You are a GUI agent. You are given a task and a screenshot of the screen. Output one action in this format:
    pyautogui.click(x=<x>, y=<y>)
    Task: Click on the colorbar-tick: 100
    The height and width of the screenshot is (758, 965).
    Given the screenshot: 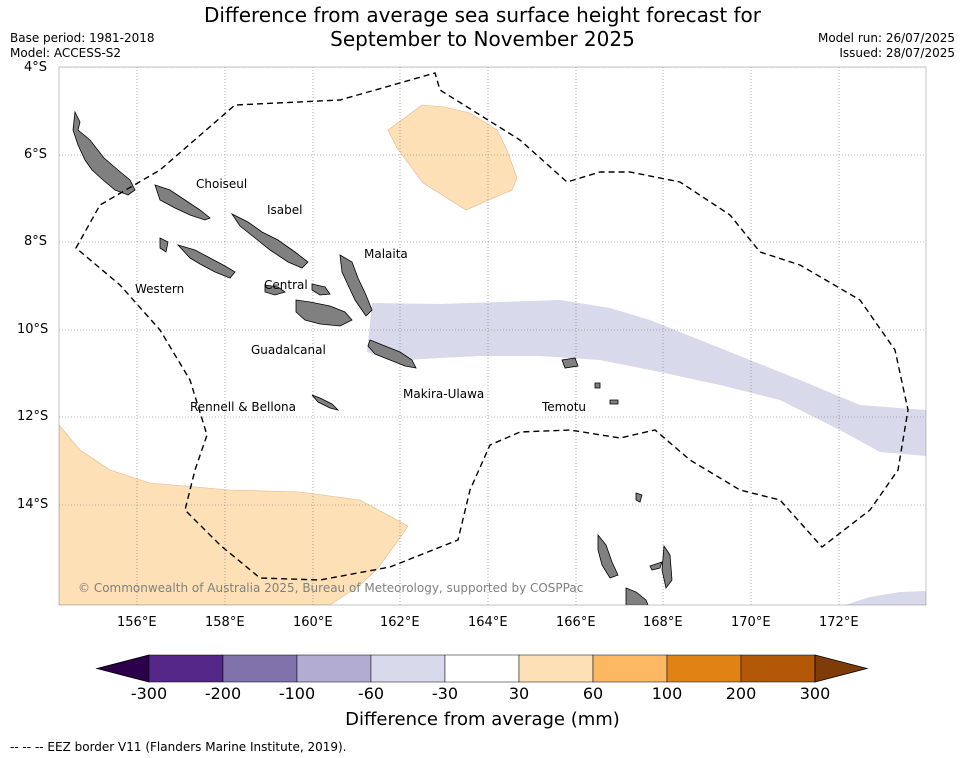 What is the action you would take?
    pyautogui.click(x=667, y=693)
    